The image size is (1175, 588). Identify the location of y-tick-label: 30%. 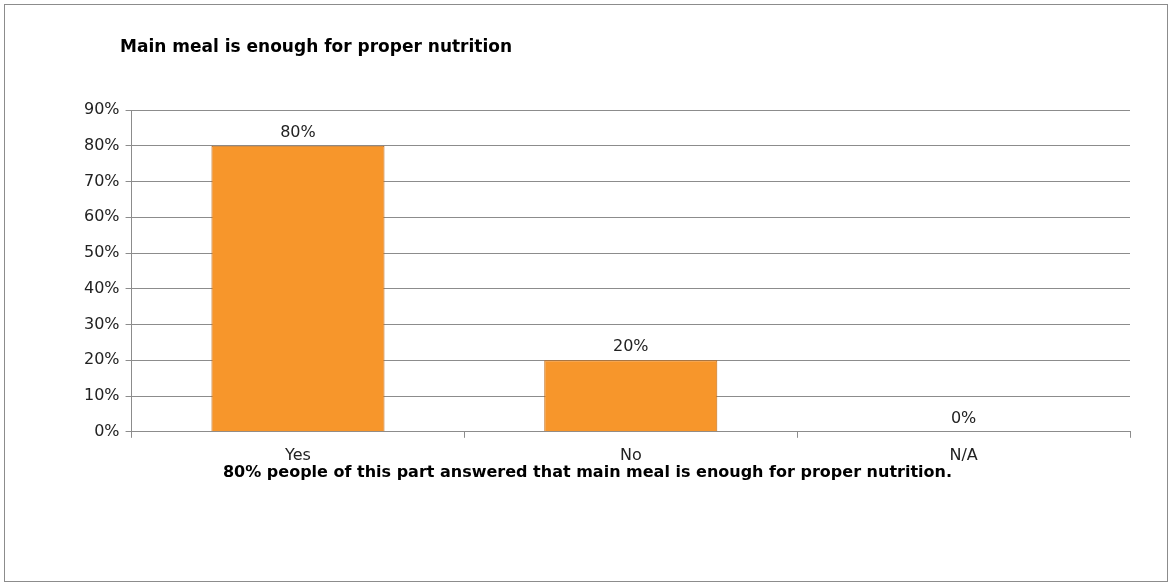
(102, 323).